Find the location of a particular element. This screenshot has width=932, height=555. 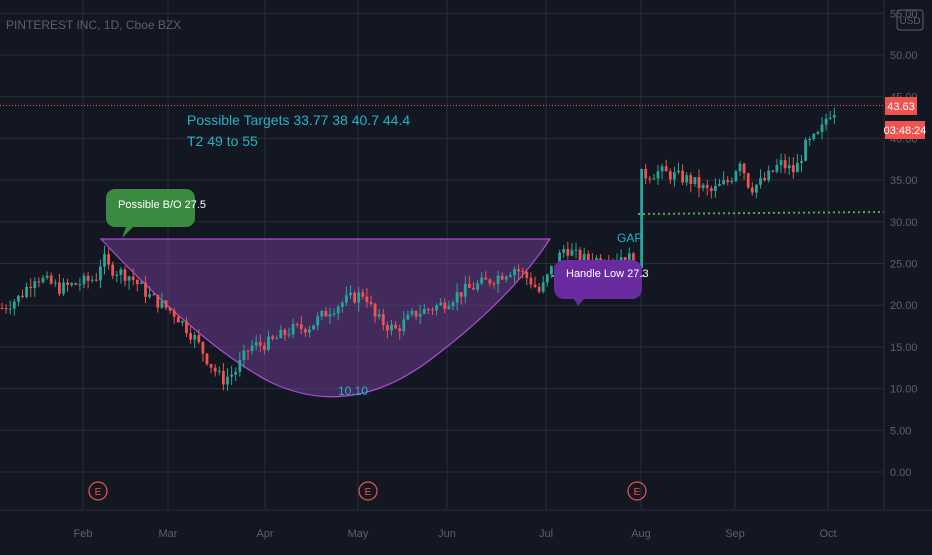

price-tick-label: 30.00 is located at coordinates (904, 223).